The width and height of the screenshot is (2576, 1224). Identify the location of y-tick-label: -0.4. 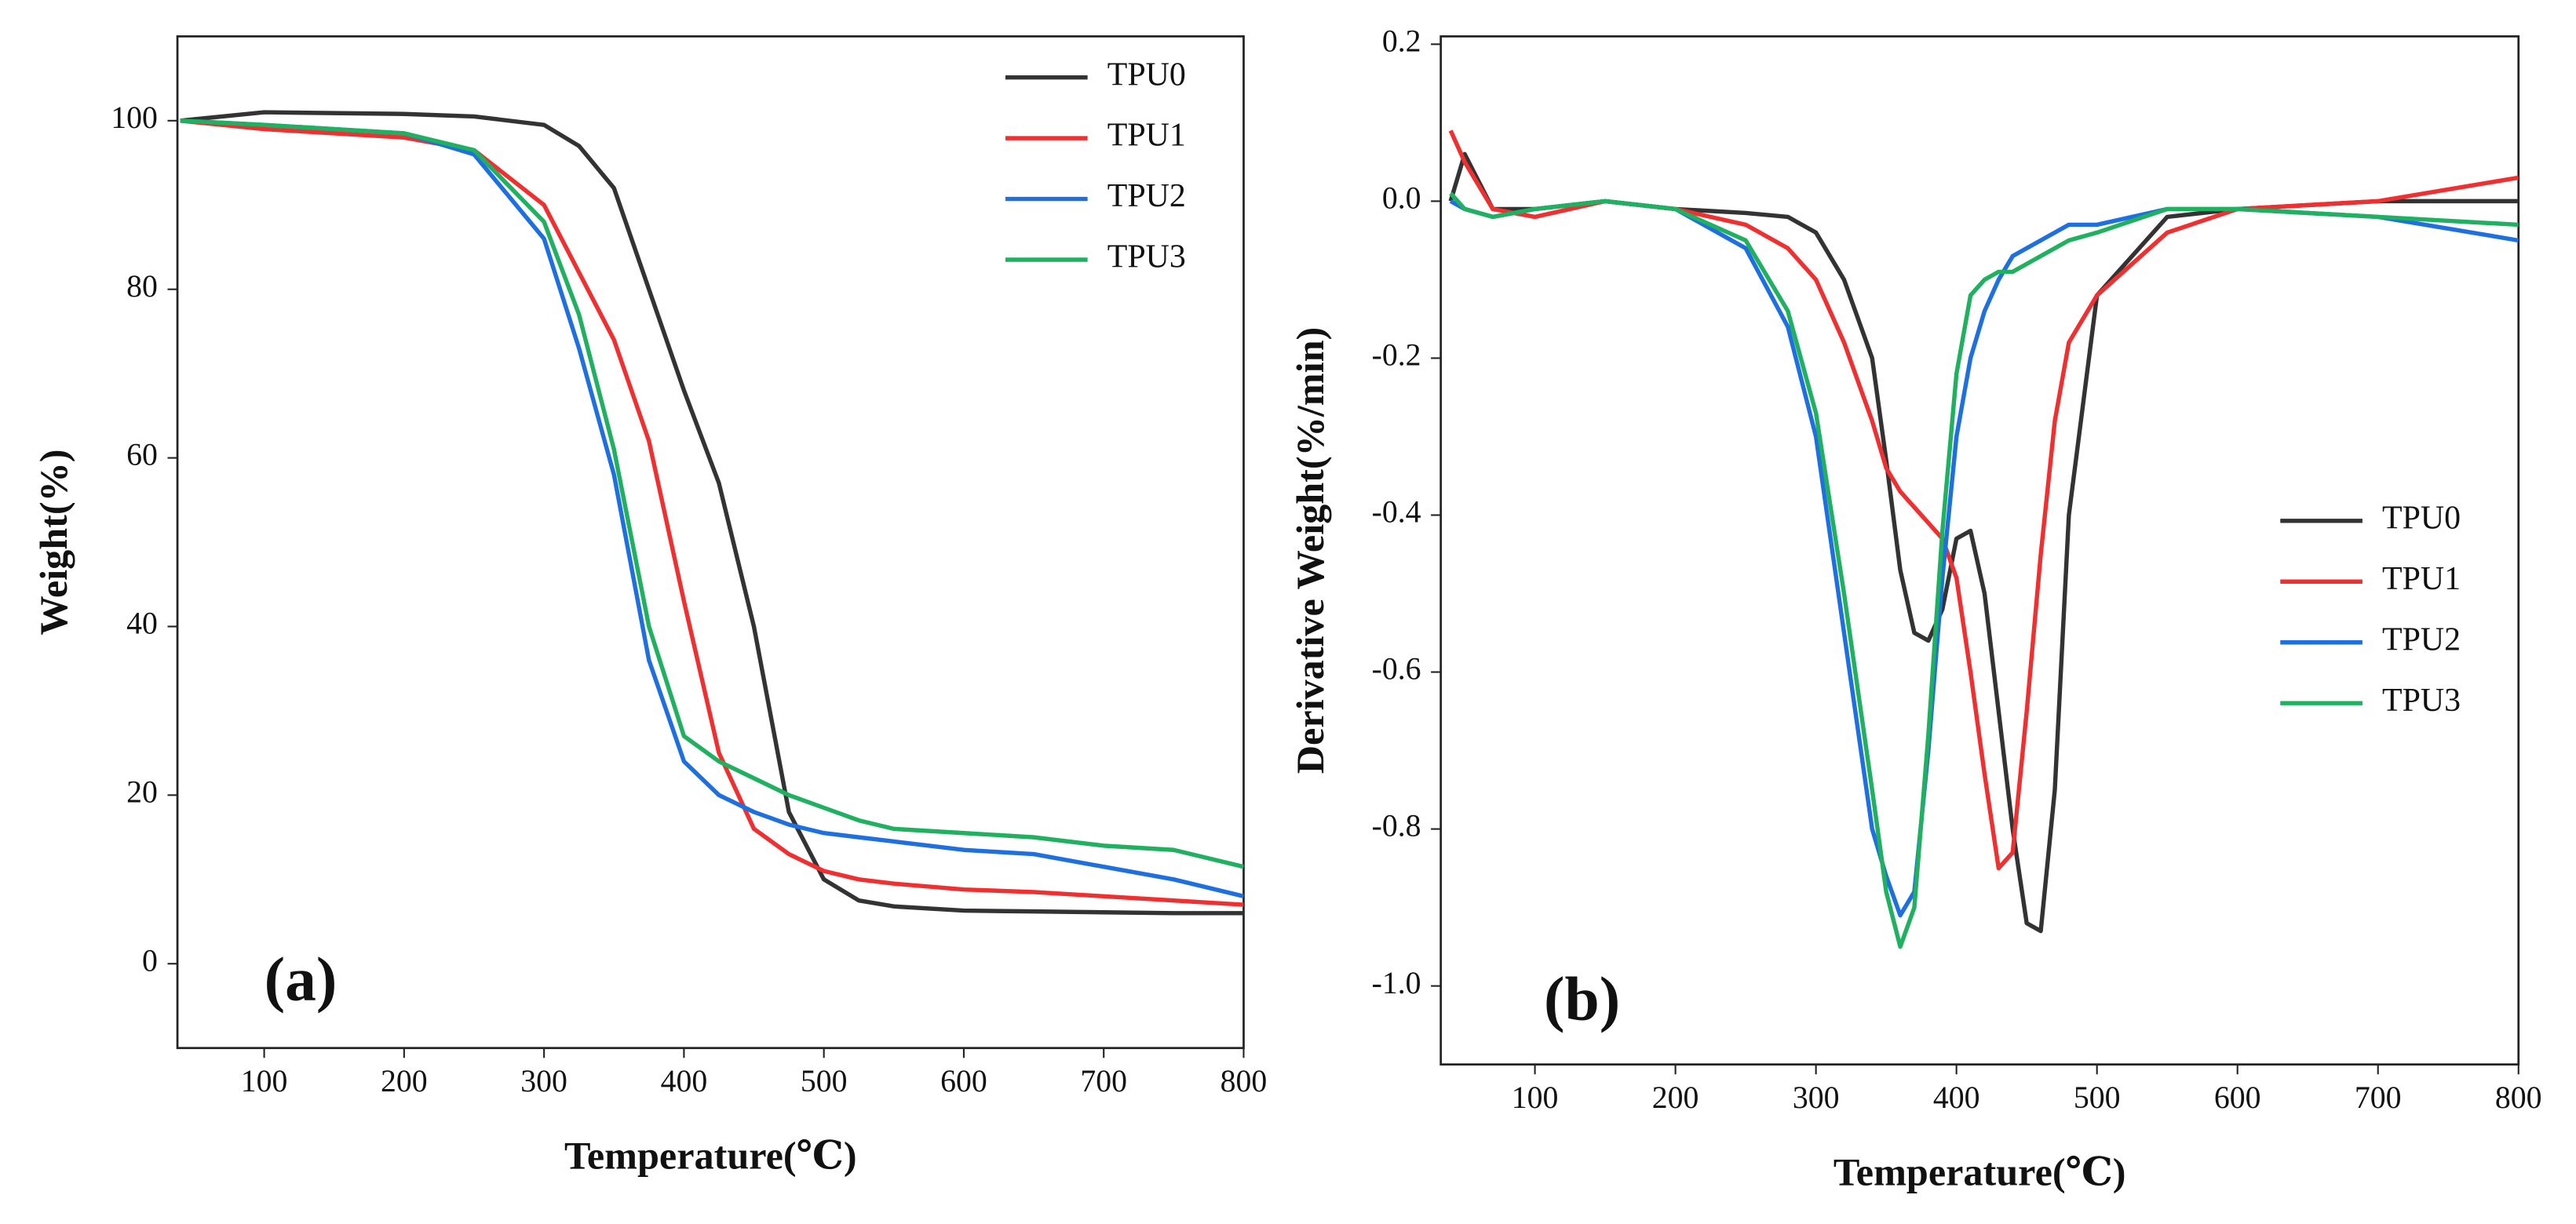
(1396, 512).